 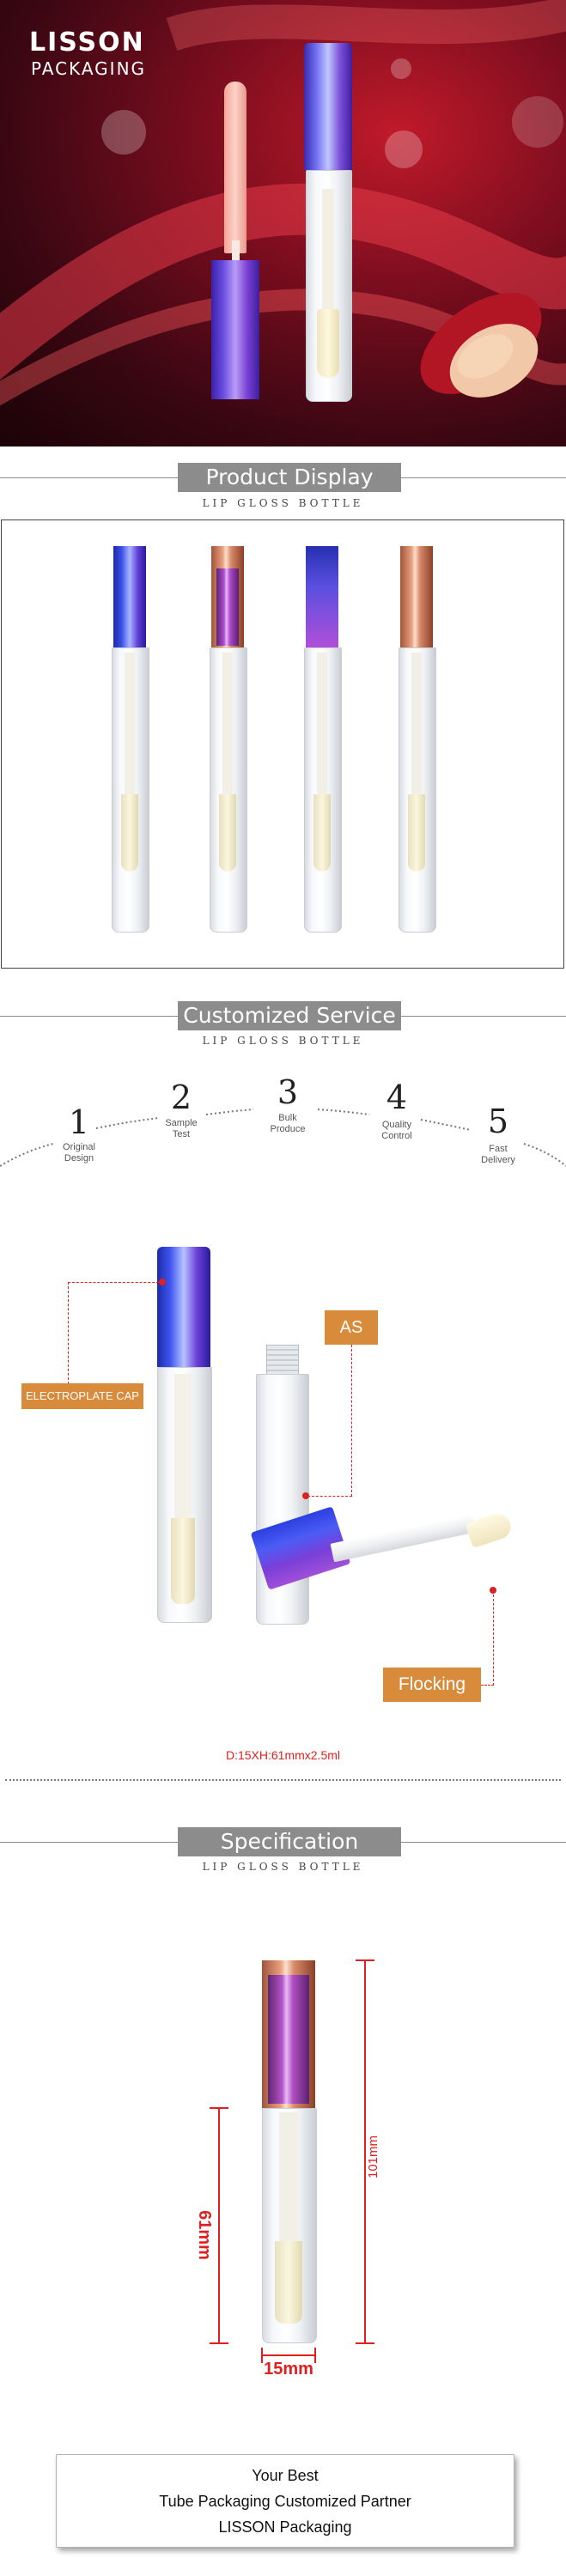 What do you see at coordinates (87, 42) in the screenshot?
I see `brand-logo-name: LISSON` at bounding box center [87, 42].